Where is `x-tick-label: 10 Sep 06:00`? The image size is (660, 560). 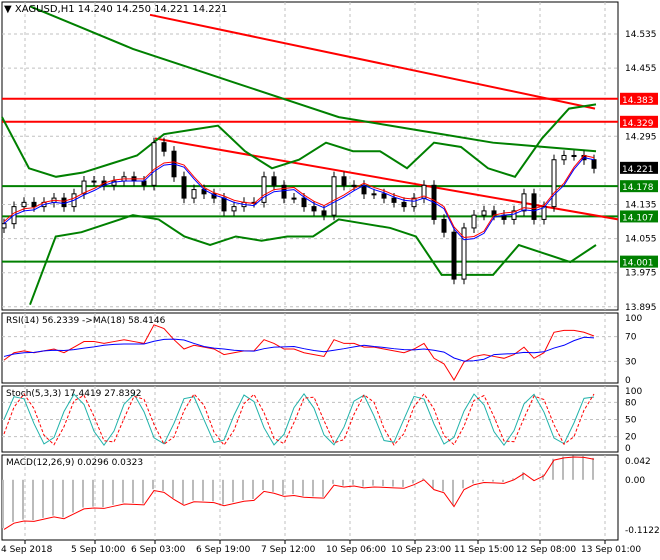 x-tick-label: 10 Sep 06:00 is located at coordinates (356, 550).